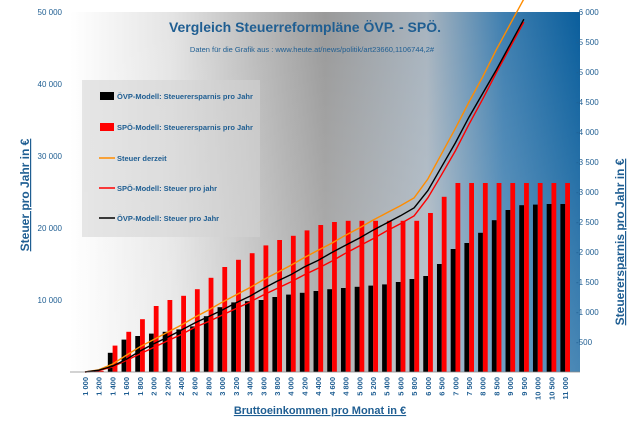 The height and width of the screenshot is (429, 641). Describe the element at coordinates (538, 388) in the screenshot. I see `x-tick-label: 10 000` at that location.